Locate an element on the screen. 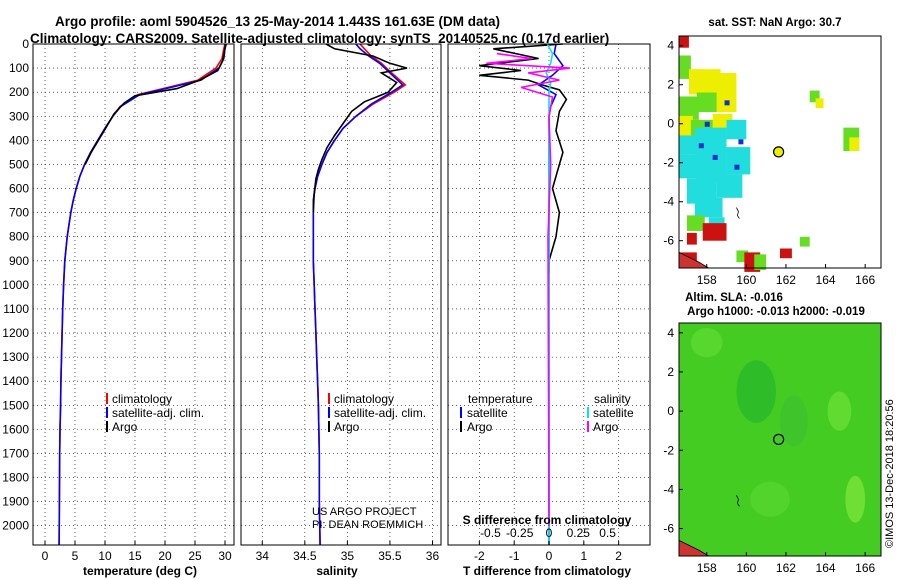 Image resolution: width=900 pixels, height=580 pixels. legend-t-satellite: satellite is located at coordinates (487, 413).